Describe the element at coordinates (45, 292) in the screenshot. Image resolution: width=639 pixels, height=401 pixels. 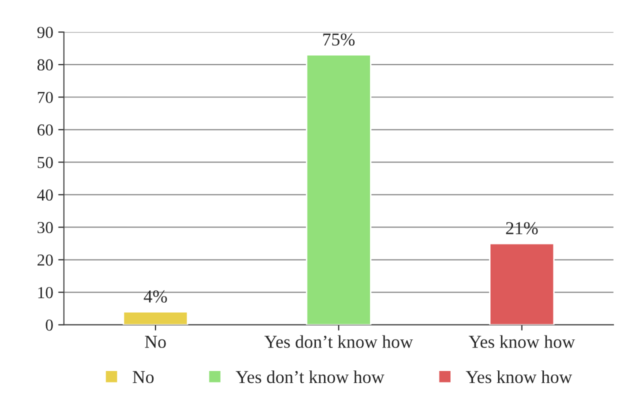
I see `y-tick-label: 10` at that location.